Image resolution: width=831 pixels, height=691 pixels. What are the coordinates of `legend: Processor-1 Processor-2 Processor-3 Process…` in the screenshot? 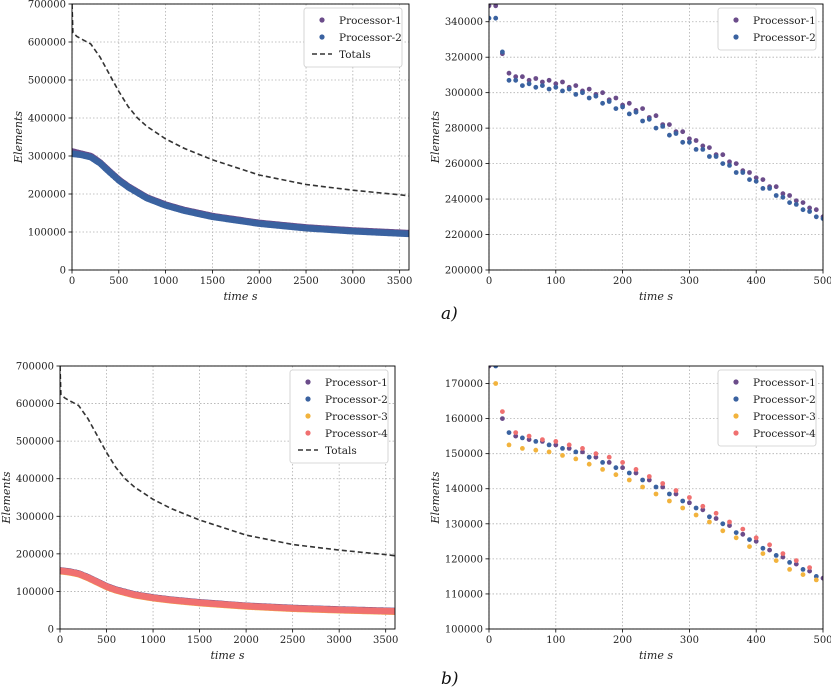 It's located at (767, 408).